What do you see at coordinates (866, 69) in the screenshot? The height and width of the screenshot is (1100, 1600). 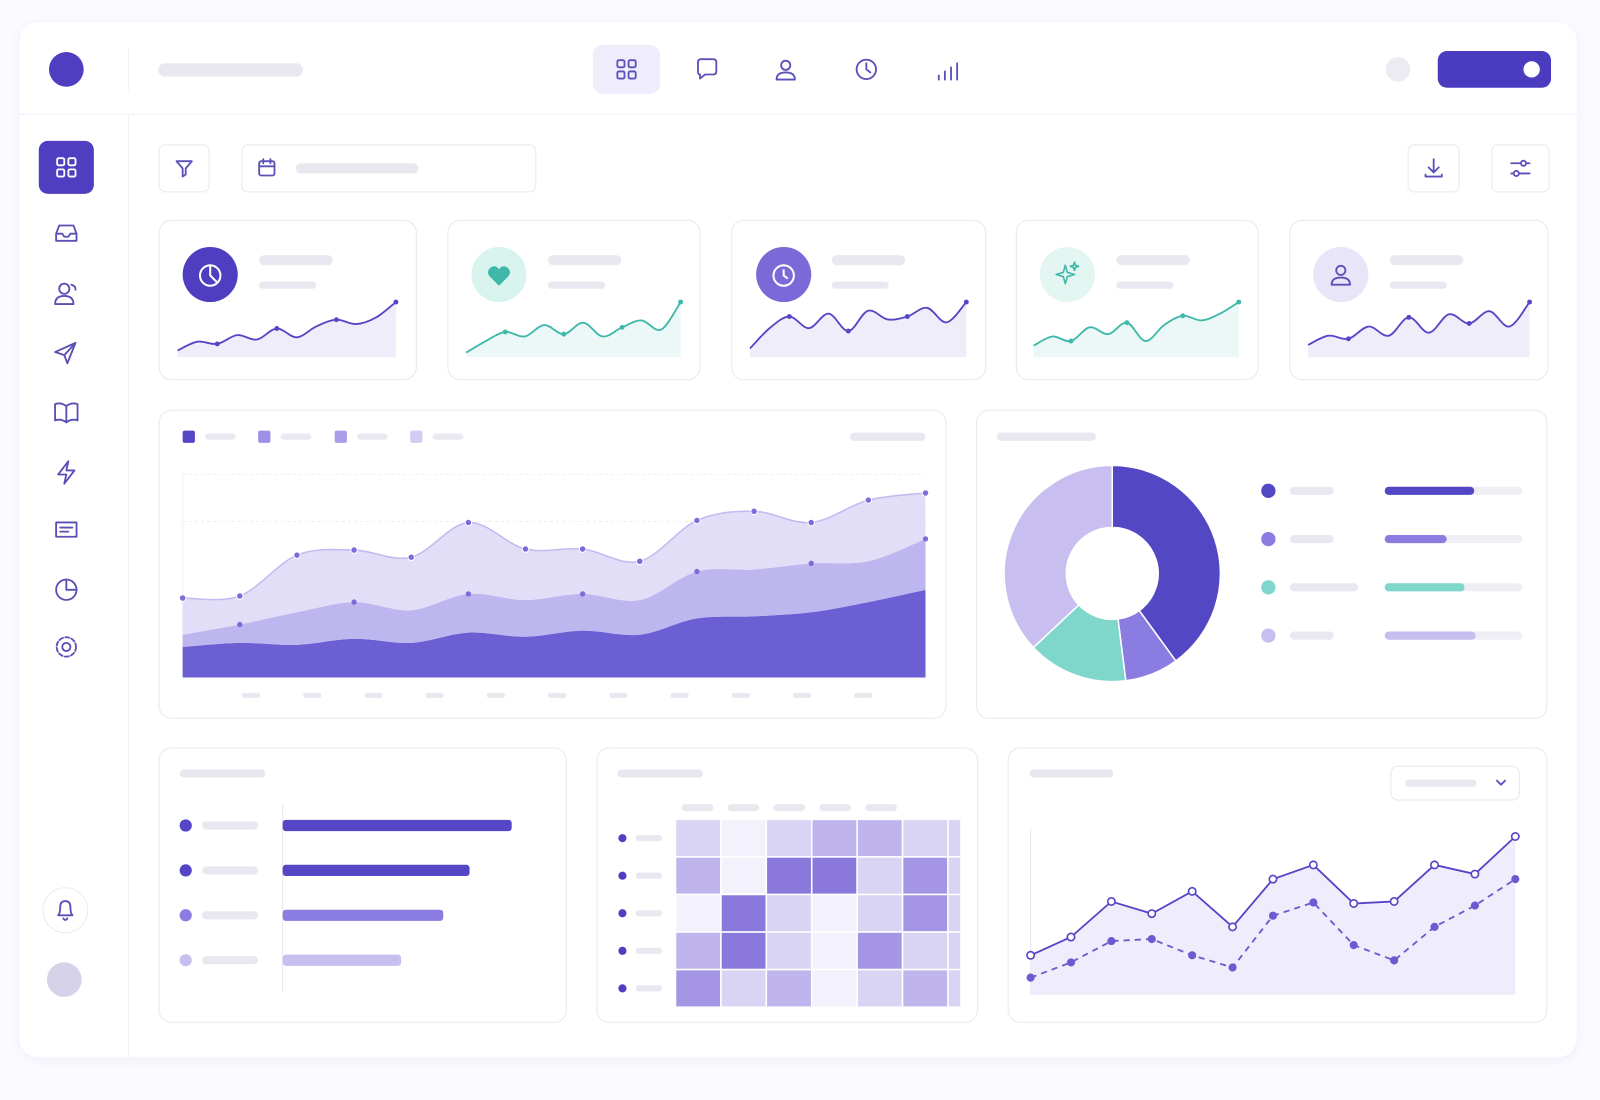 I see `nav-history` at bounding box center [866, 69].